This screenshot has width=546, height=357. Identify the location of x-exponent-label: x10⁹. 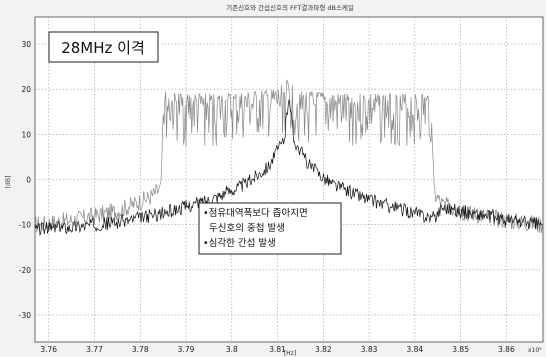
(535, 350).